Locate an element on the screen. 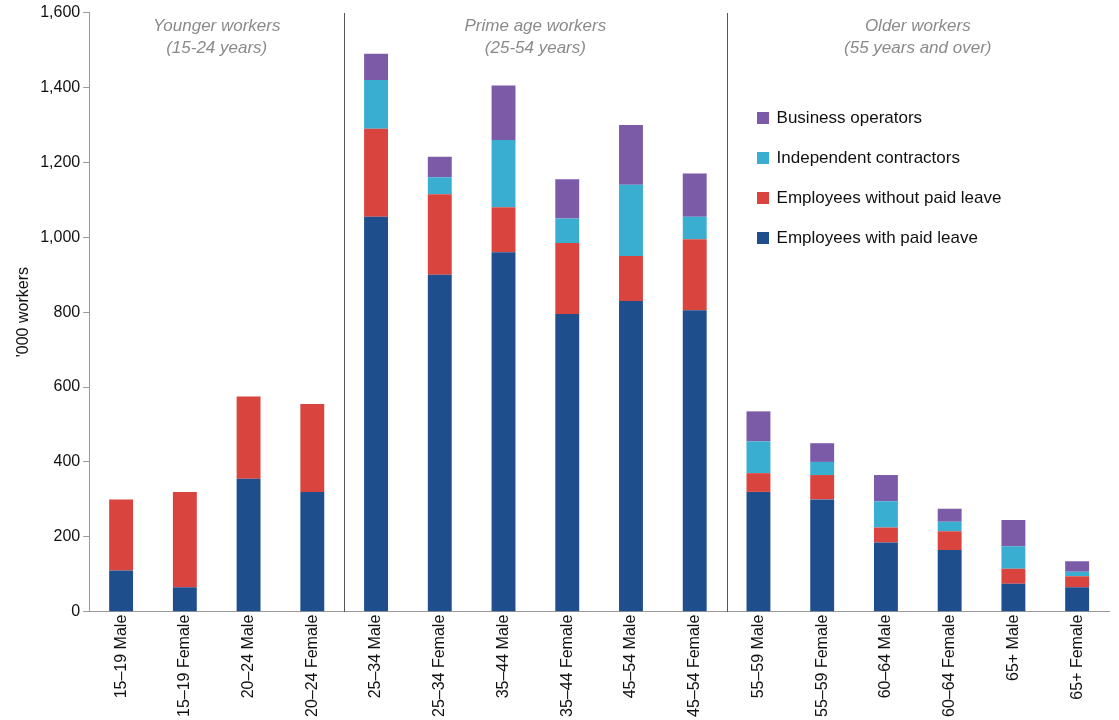 Image resolution: width=1119 pixels, height=720 pixels. y-tick-label: 1,600 is located at coordinates (60, 12).